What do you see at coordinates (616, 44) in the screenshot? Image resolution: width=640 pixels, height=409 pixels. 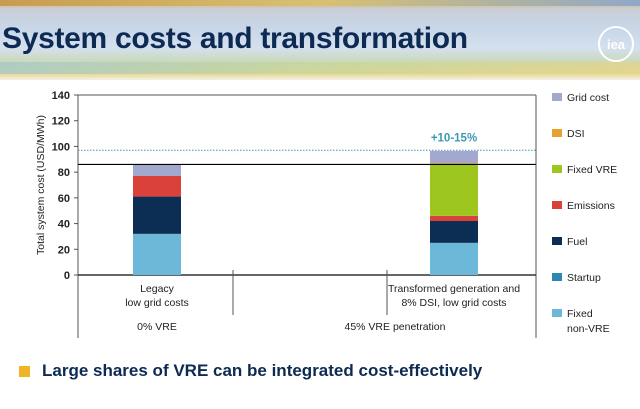 I see `iea-logo: iea` at bounding box center [616, 44].